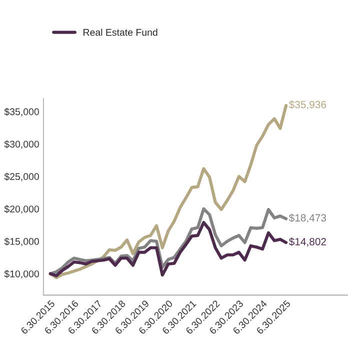 The width and height of the screenshot is (348, 340). What do you see at coordinates (307, 218) in the screenshot?
I see `data-label: $18,473` at bounding box center [307, 218].